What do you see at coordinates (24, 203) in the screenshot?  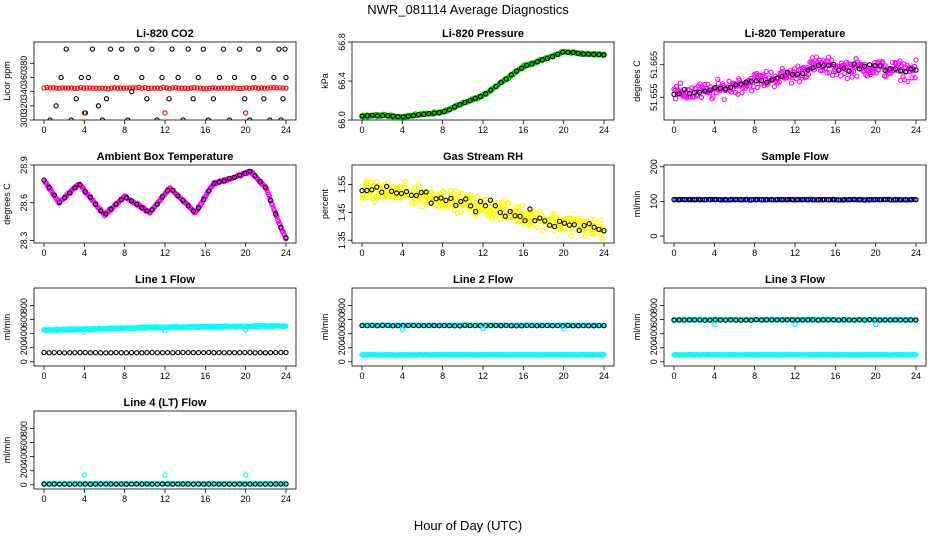 I see `y-tick-label: 28.6` at bounding box center [24, 203].